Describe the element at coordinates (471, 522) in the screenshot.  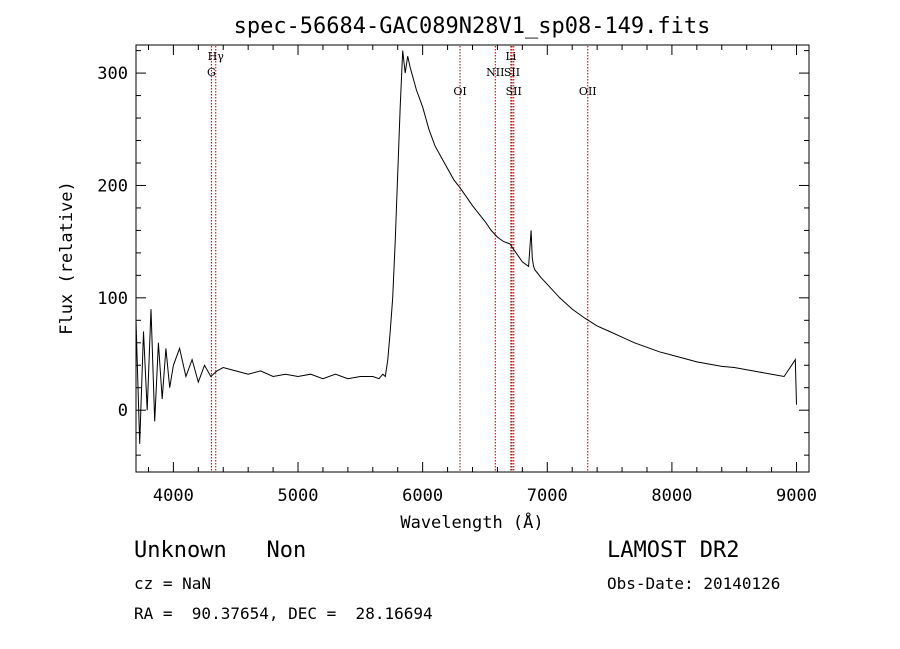
I see `x-axis-label: Wavelength (Å)` at that location.